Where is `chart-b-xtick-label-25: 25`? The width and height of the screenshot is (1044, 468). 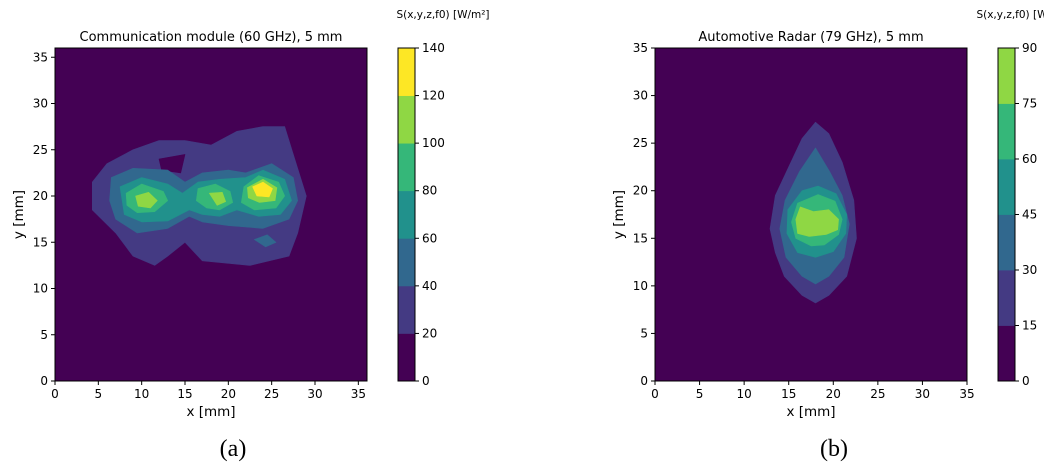
chart-b-xtick-label-25: 25 is located at coordinates (877, 394).